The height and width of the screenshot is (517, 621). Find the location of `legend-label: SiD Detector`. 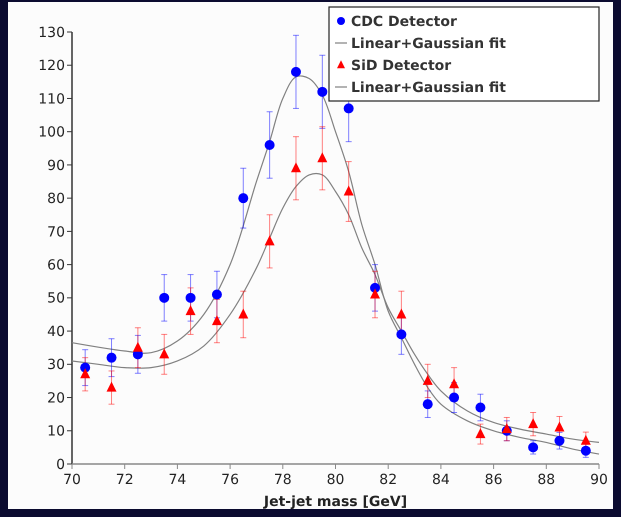

legend-label: SiD Detector is located at coordinates (401, 66).